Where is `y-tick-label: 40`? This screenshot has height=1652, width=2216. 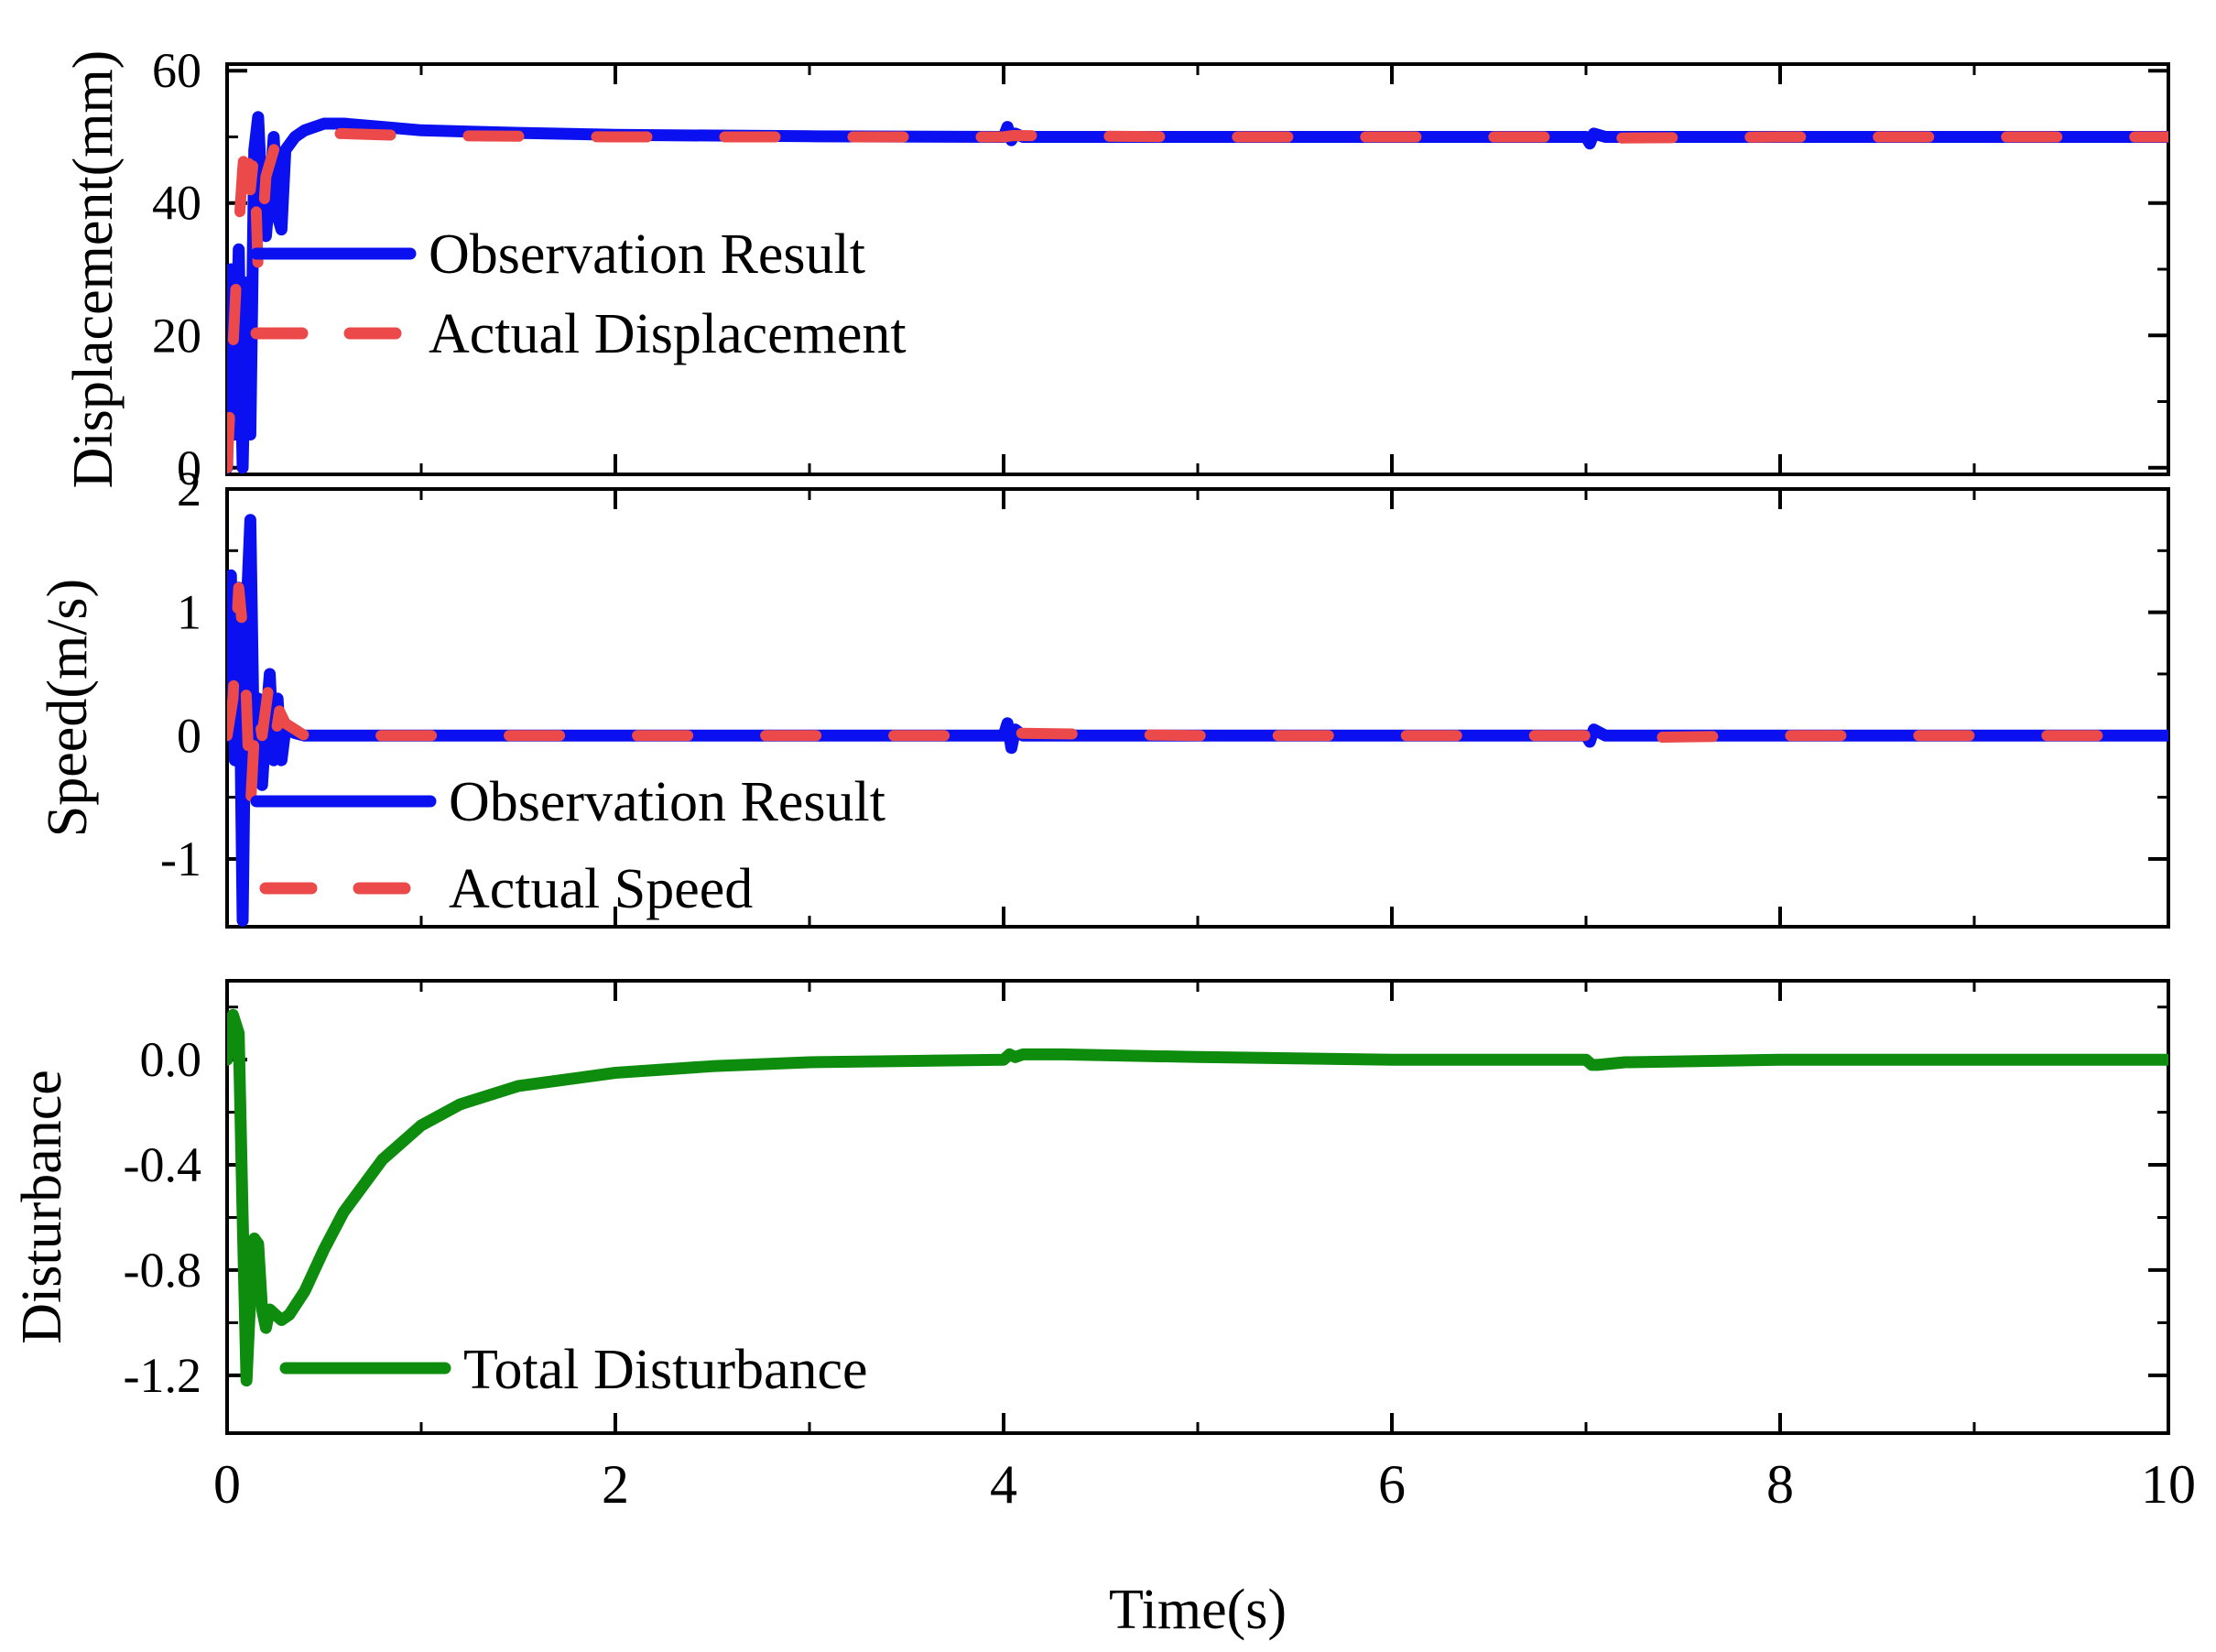 y-tick-label: 40 is located at coordinates (176, 204).